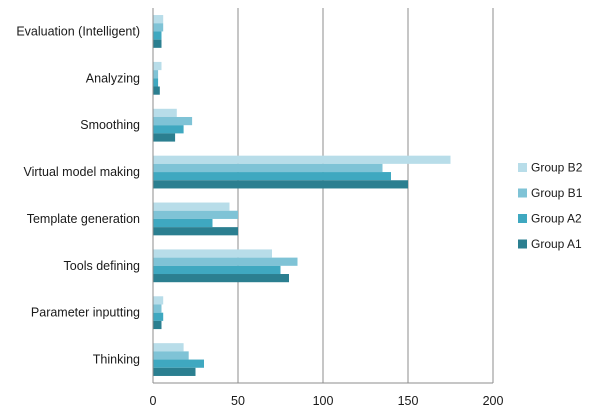 This screenshot has height=417, width=599. Describe the element at coordinates (83, 219) in the screenshot. I see `category-label: Template generation` at that location.